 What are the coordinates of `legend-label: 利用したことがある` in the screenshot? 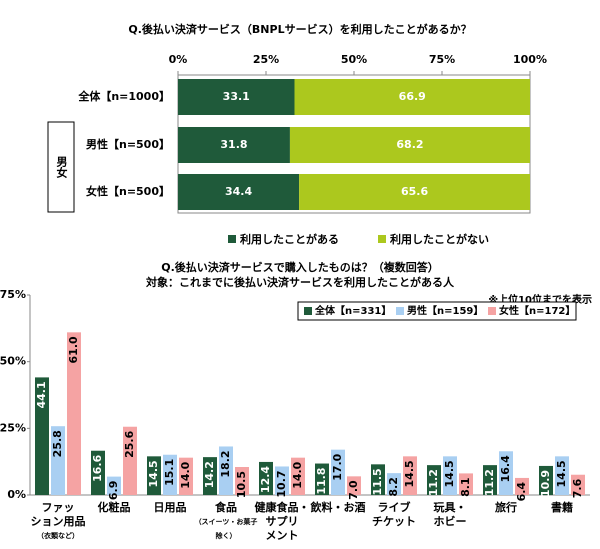 It's located at (289, 239).